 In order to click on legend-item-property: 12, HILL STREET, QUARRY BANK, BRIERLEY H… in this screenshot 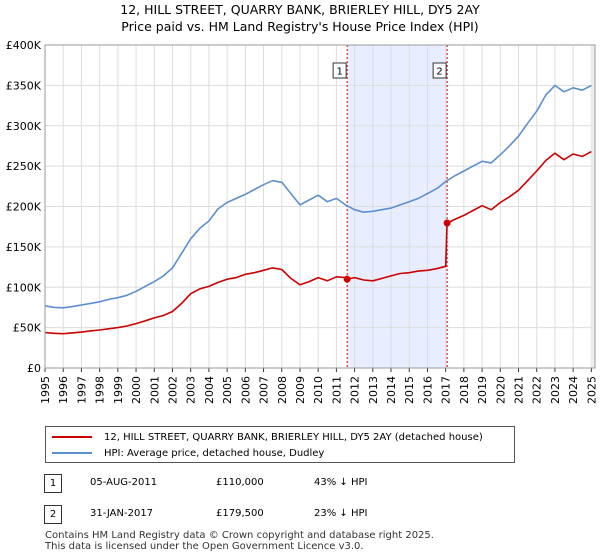, I will do `click(267, 437)`.